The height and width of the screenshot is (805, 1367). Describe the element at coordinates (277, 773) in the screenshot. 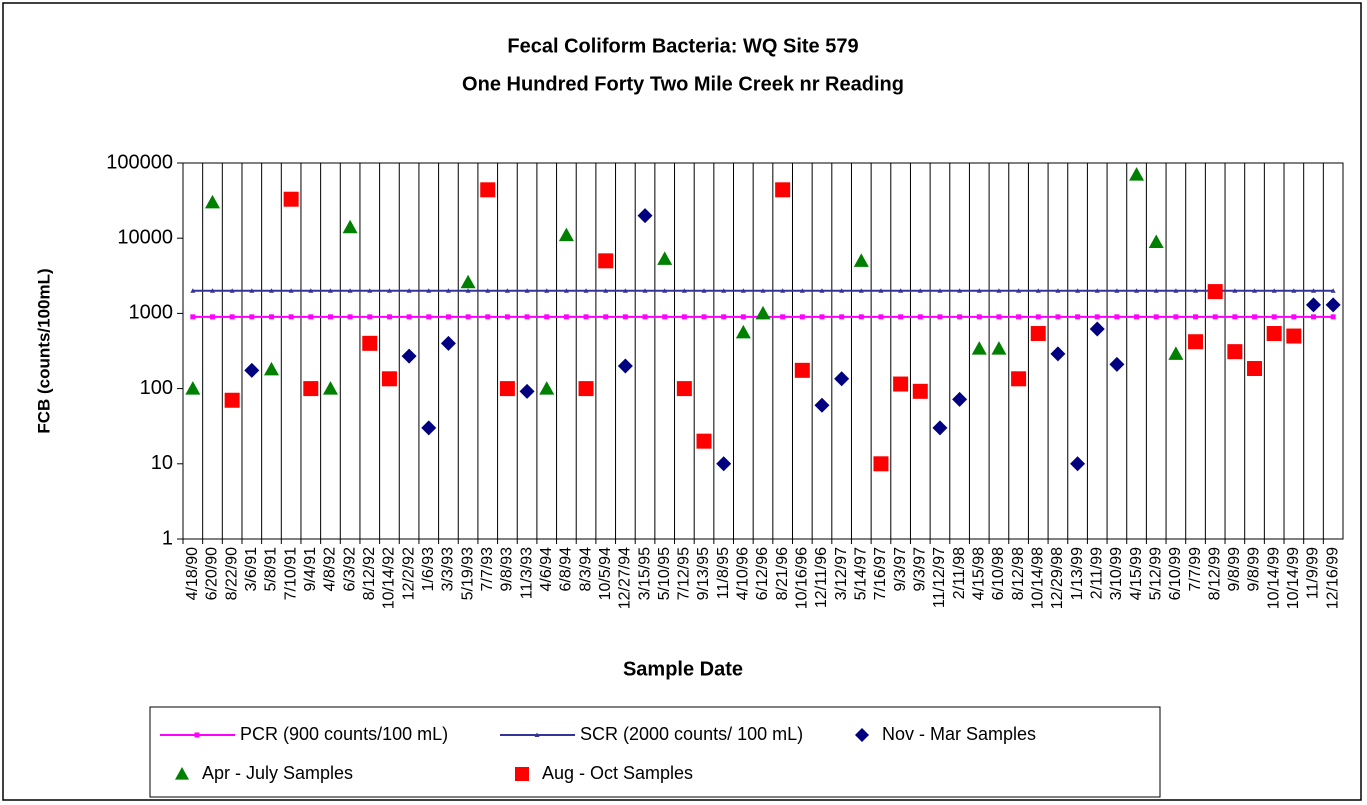

I see `legend-label: Apr - July Samples` at that location.